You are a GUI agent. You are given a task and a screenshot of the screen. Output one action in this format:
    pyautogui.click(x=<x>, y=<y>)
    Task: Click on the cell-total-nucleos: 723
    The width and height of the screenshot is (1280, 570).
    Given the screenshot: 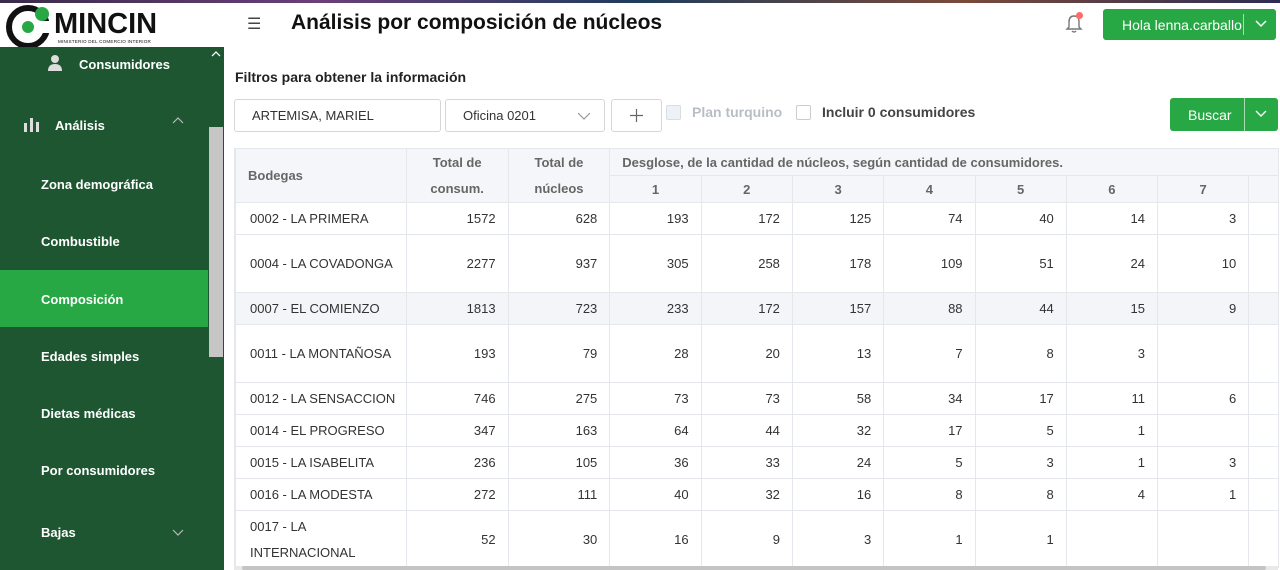 What is the action you would take?
    pyautogui.click(x=559, y=308)
    